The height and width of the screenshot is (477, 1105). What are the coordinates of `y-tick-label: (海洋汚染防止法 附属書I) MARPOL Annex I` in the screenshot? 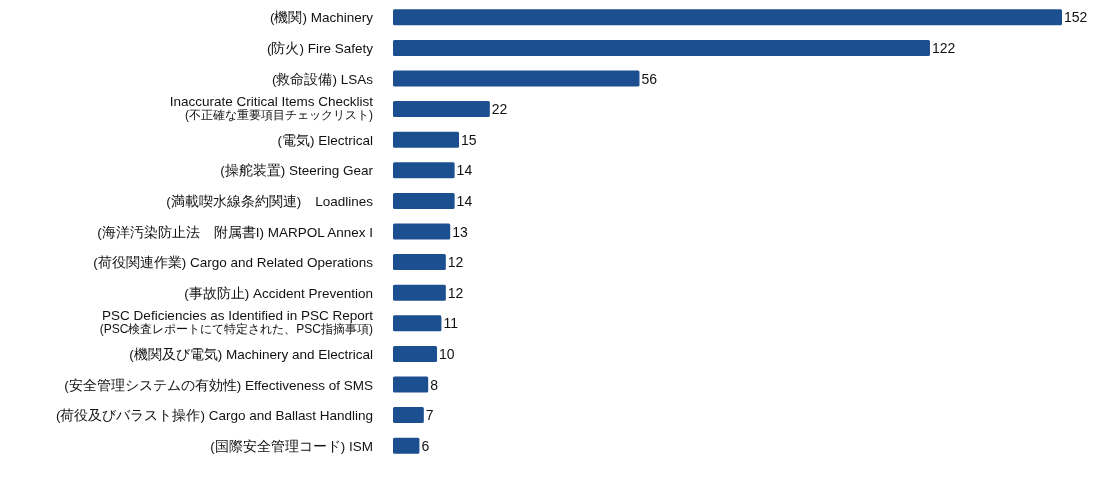 It's located at (235, 232).